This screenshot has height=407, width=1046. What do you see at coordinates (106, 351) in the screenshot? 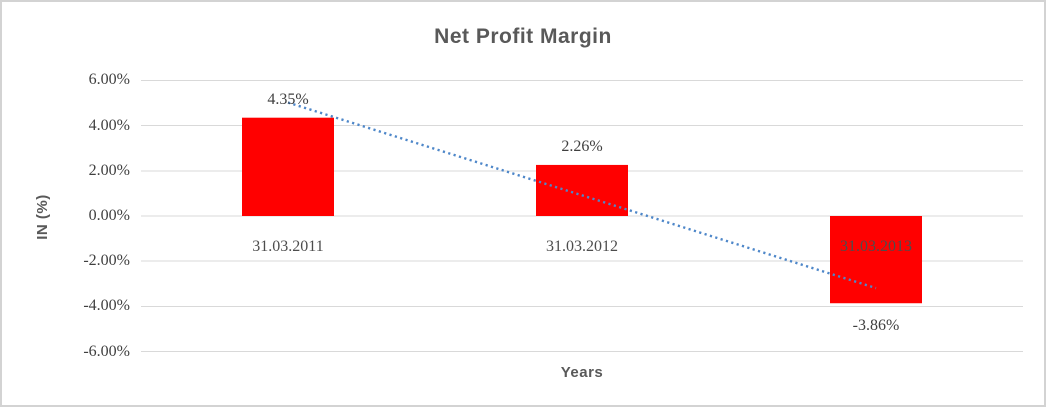
I see `y-tick-label: -6.00%` at bounding box center [106, 351].